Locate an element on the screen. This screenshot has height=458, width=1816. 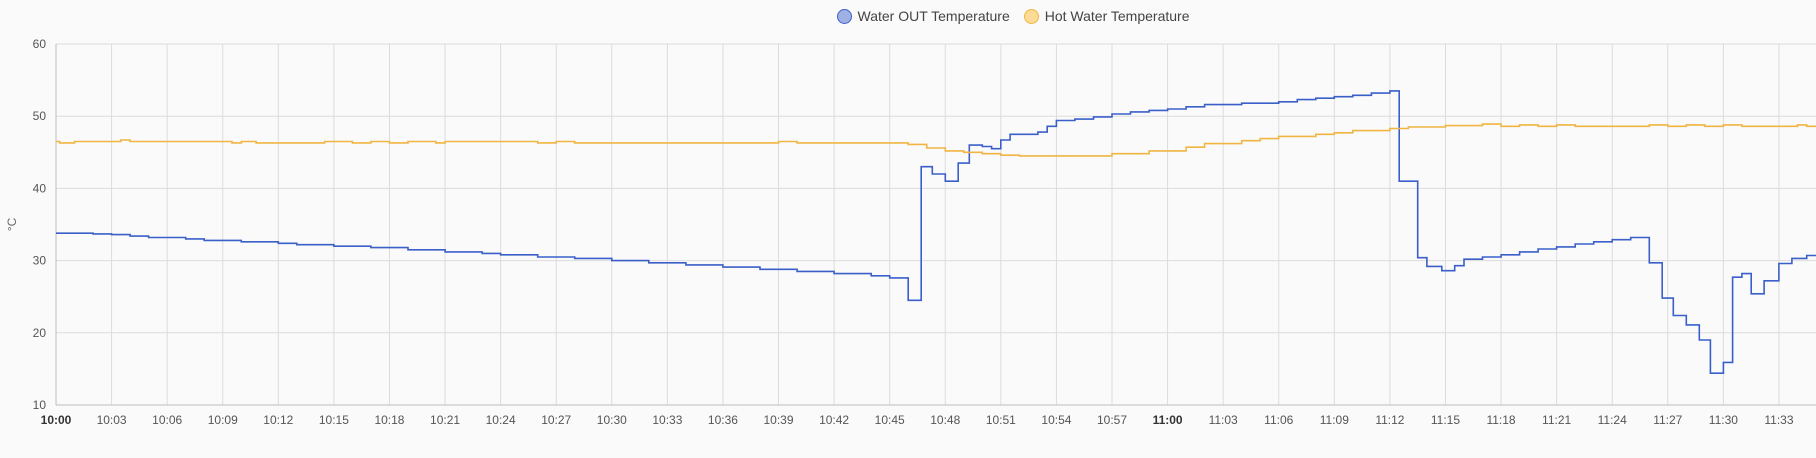
x-tick-label: 11:18 is located at coordinates (1500, 420).